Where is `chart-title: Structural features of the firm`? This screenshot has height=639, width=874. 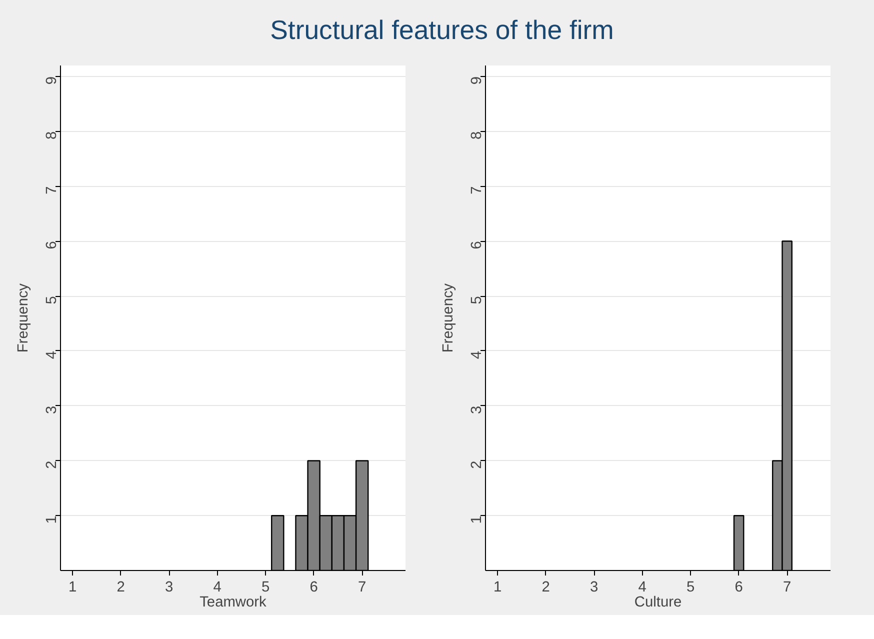 chart-title: Structural features of the firm is located at coordinates (442, 30).